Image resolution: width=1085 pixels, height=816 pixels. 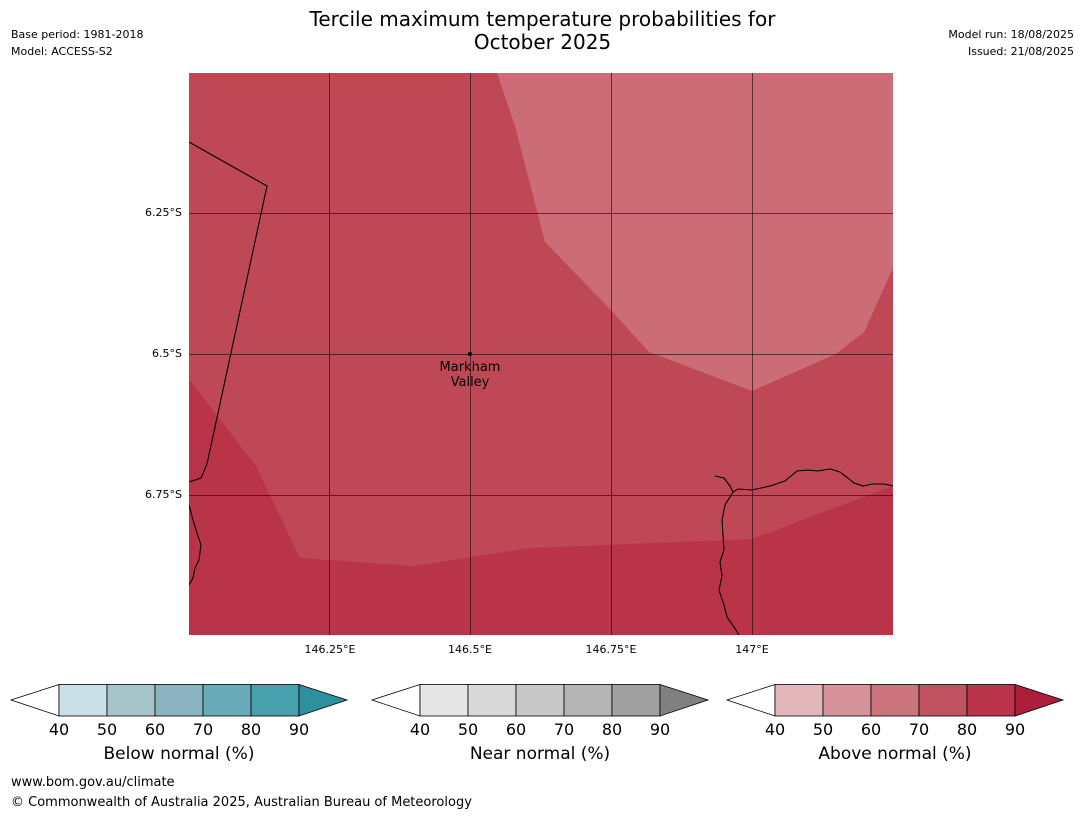 I want to click on province-boundary, so click(x=228, y=312).